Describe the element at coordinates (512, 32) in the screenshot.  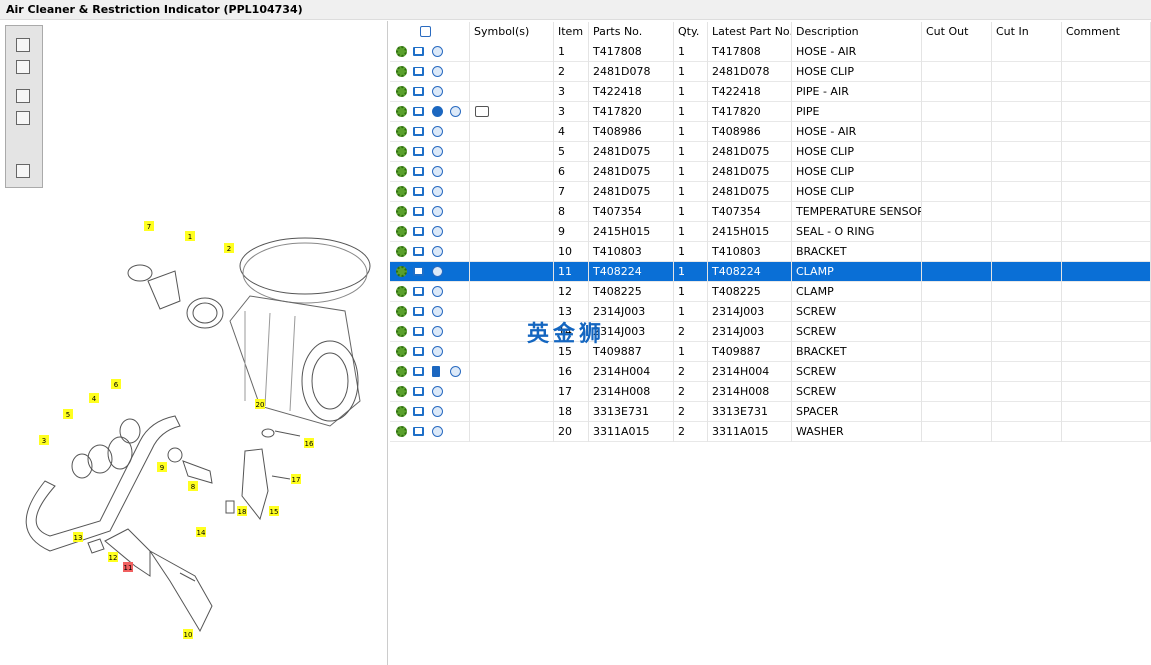
I see `column-header: Symbol(s)` at that location.